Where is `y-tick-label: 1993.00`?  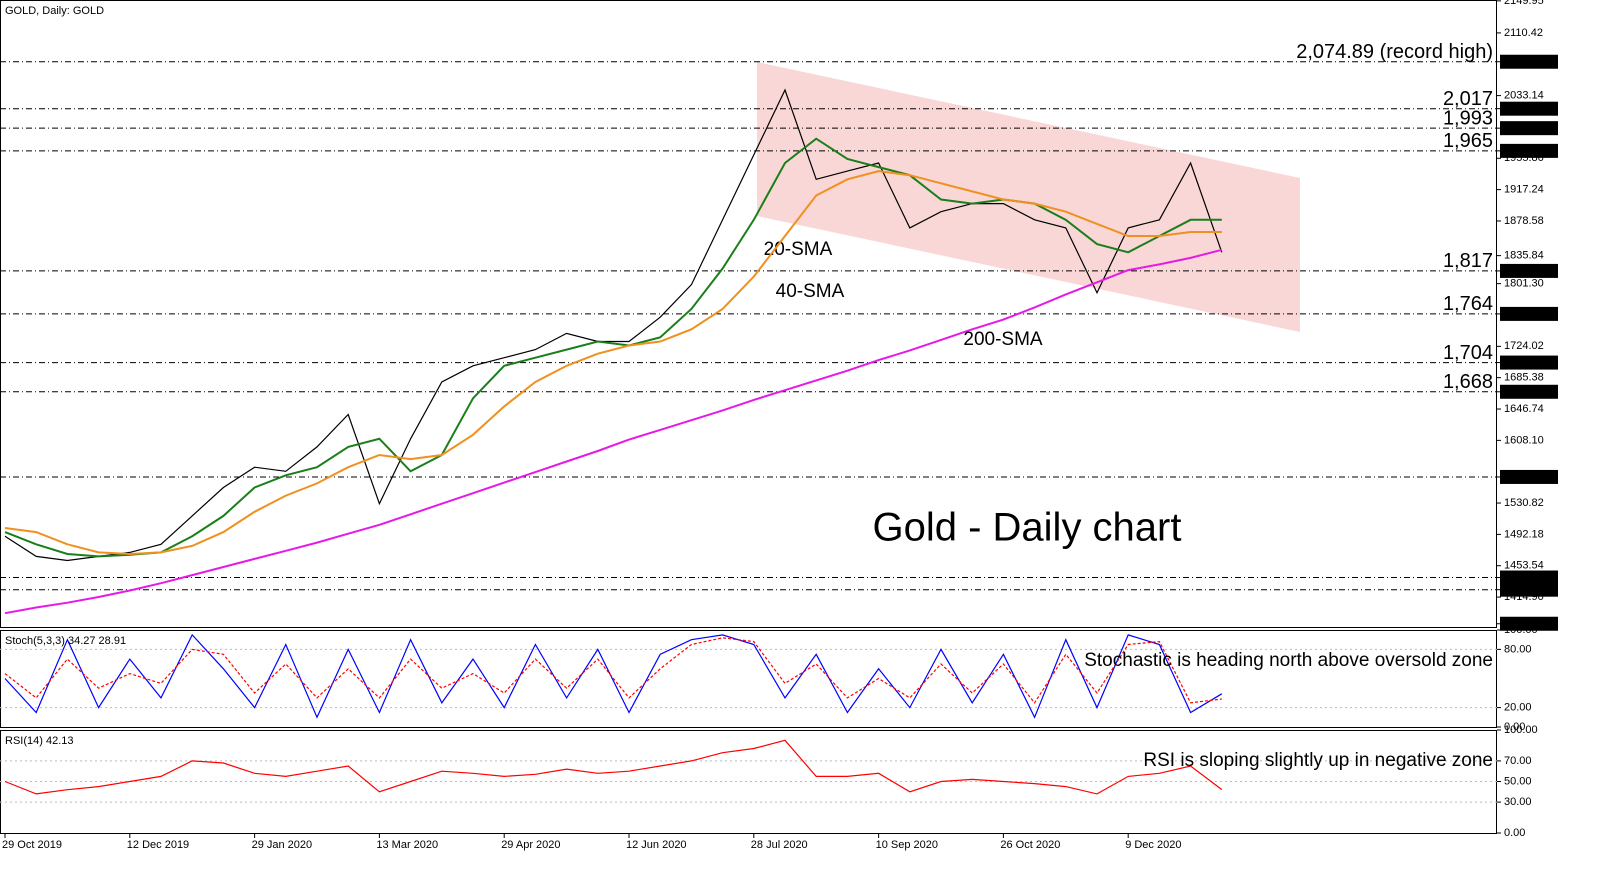
y-tick-label: 1993.00 is located at coordinates (1524, 128).